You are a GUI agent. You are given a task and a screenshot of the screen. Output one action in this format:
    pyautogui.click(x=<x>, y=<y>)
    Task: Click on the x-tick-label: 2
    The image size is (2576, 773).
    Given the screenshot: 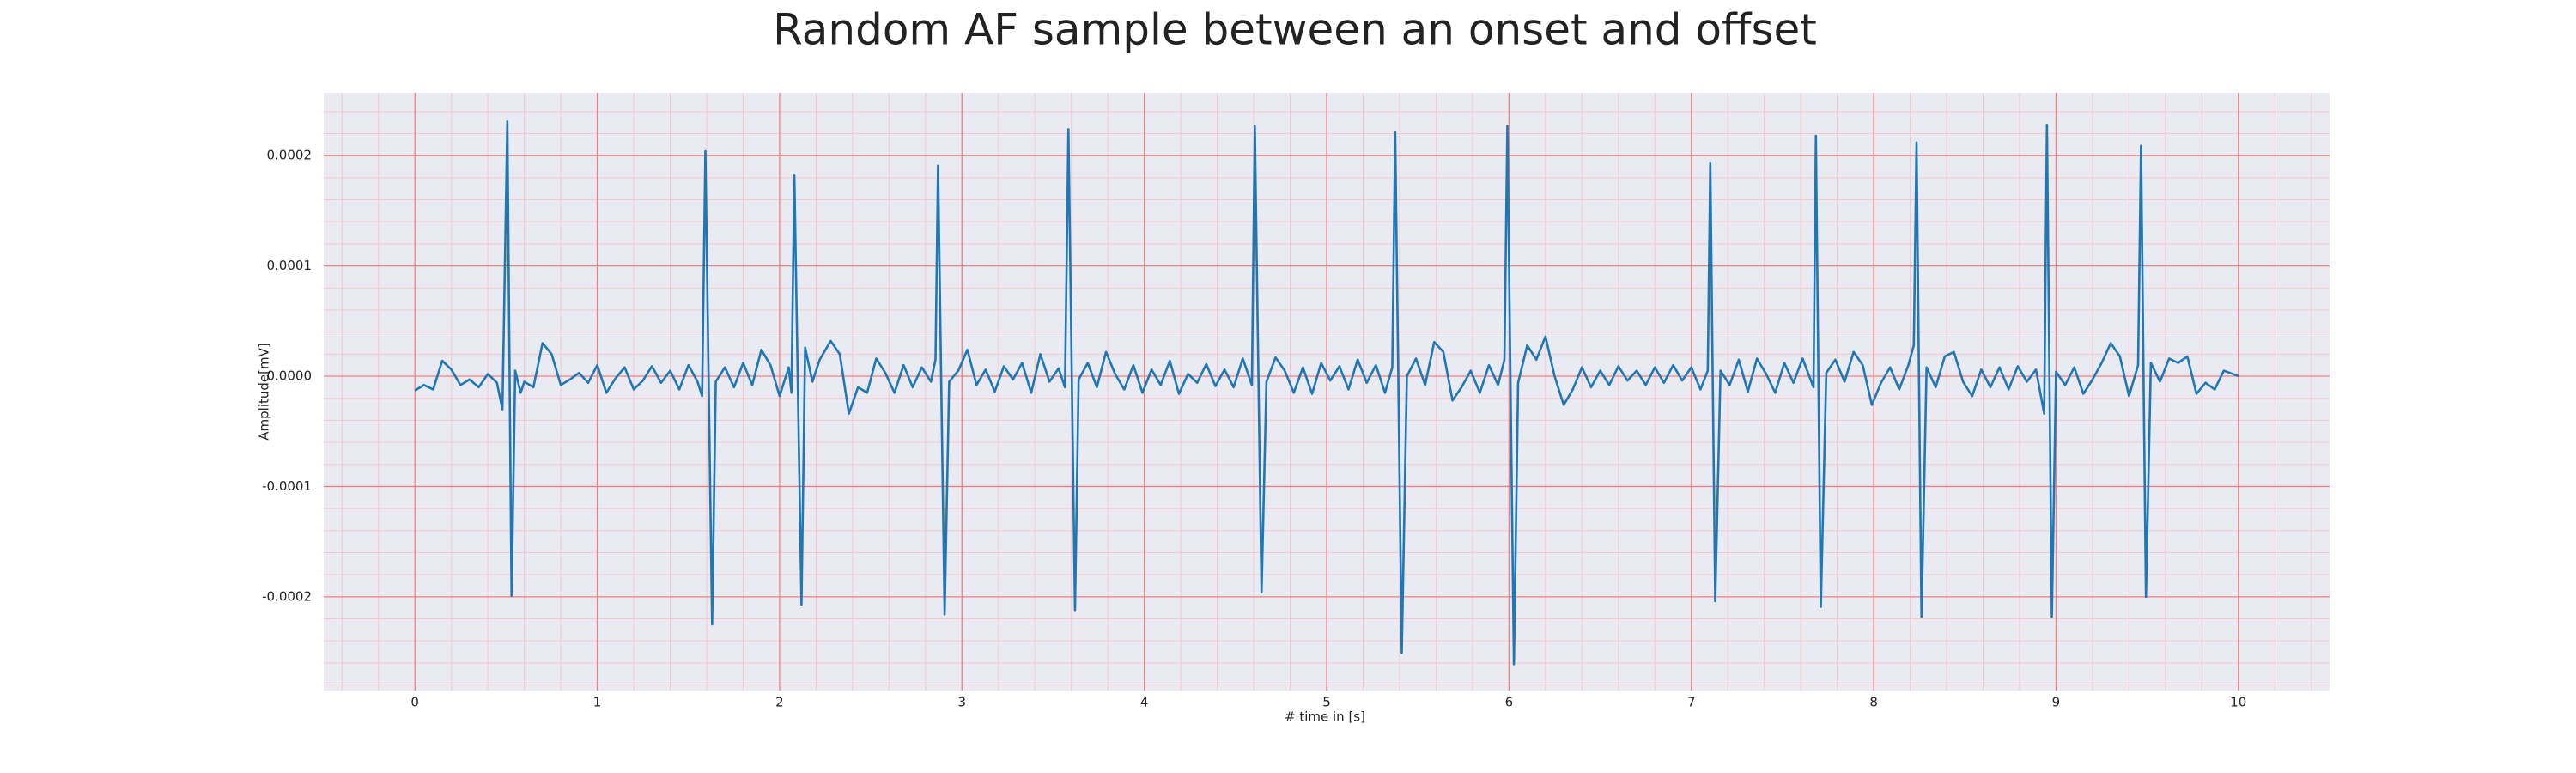 What is the action you would take?
    pyautogui.click(x=779, y=702)
    